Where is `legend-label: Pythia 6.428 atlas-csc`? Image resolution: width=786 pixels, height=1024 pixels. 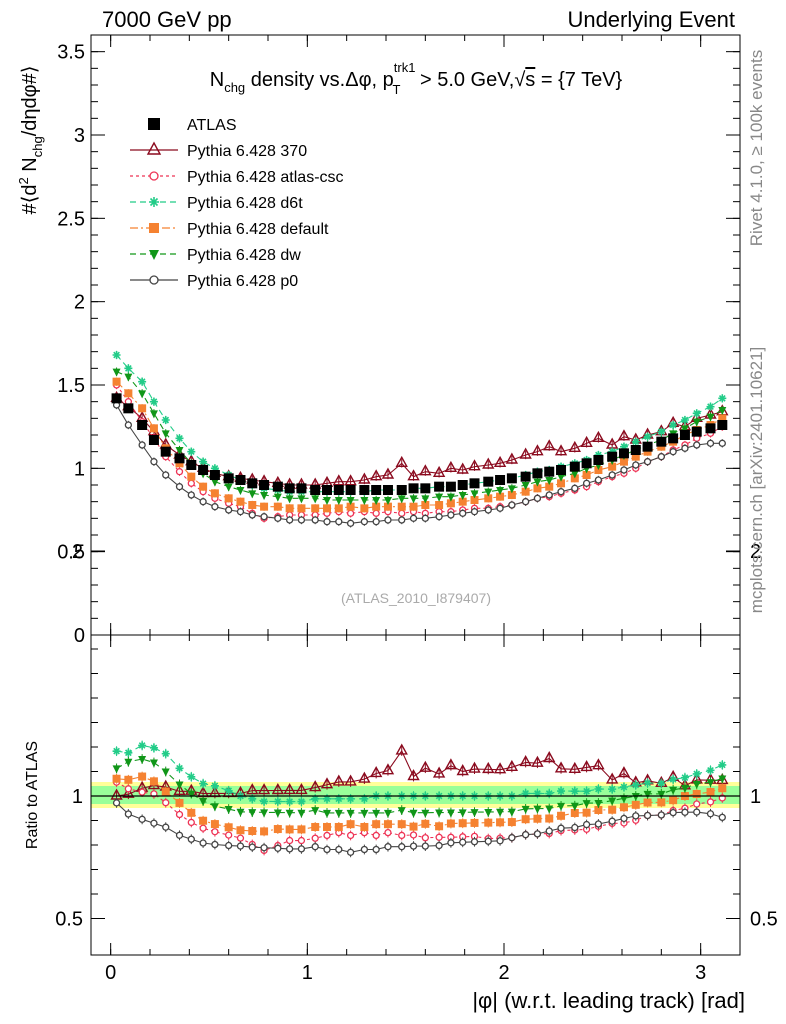 legend-label: Pythia 6.428 atlas-csc is located at coordinates (265, 177).